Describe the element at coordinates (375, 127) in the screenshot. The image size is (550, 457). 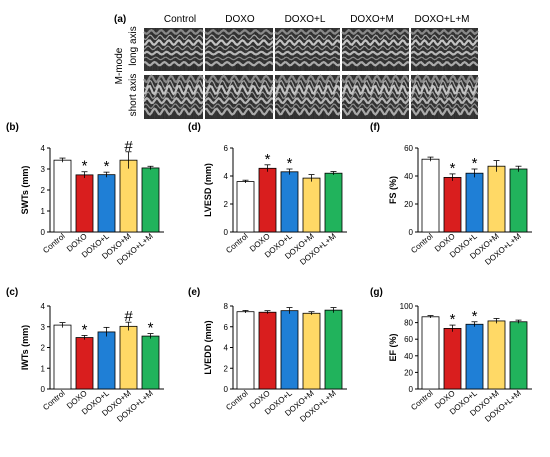
I see `panel-label: (f)` at that location.